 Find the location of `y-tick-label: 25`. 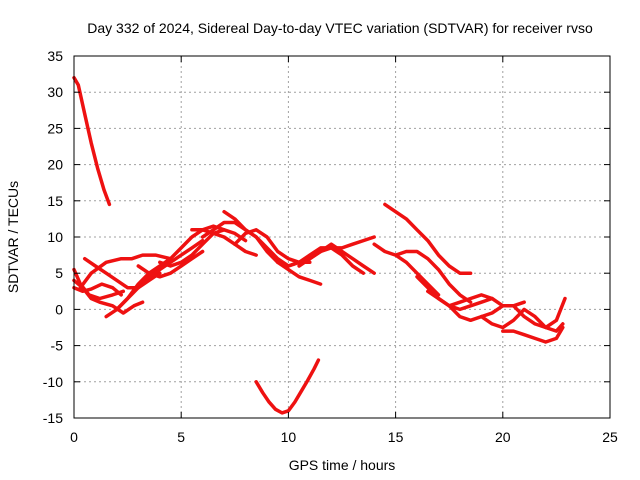

y-tick-label: 25 is located at coordinates (55, 128).